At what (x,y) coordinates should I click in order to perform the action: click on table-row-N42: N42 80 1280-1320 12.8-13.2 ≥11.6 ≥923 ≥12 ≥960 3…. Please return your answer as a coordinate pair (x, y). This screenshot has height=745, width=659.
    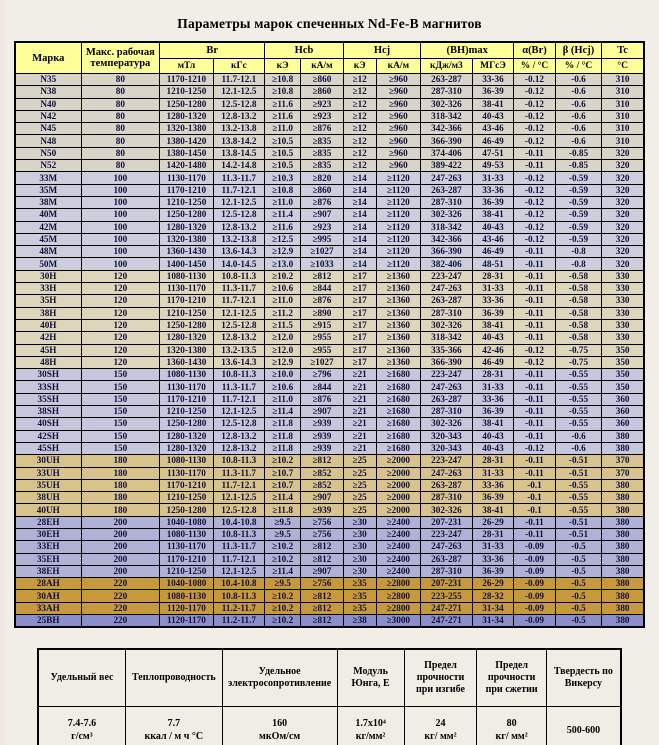
    Looking at the image, I should click on (329, 116).